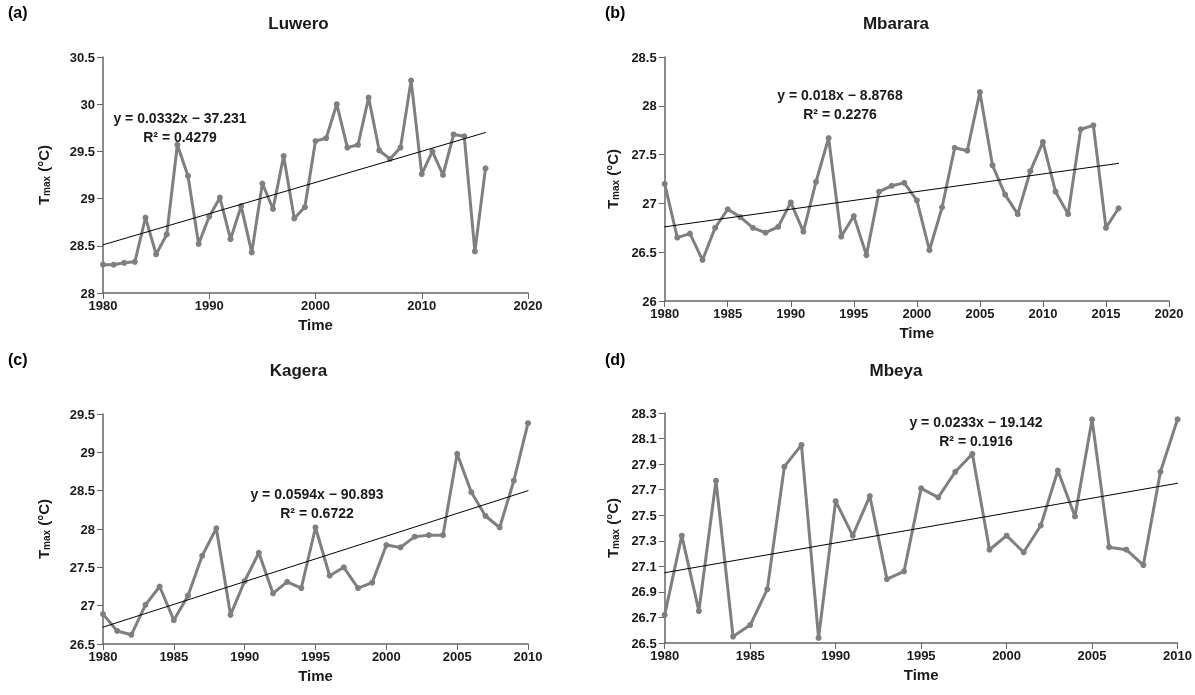 The width and height of the screenshot is (1195, 695). Describe the element at coordinates (298, 370) in the screenshot. I see `chart-title: Kagera` at that location.